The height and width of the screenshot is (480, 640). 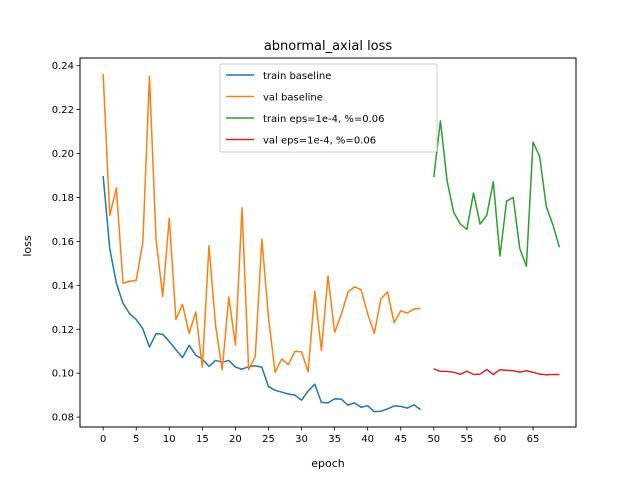 I want to click on y-tick-label: 0.16, so click(x=63, y=242).